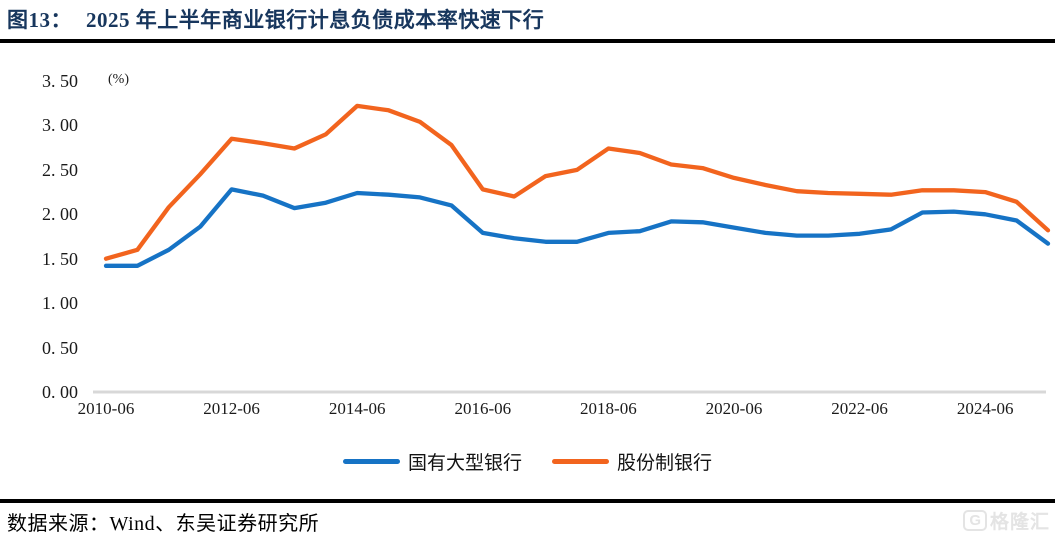 The width and height of the screenshot is (1055, 539). What do you see at coordinates (60, 169) in the screenshot?
I see `y-tick-label: 2. 50` at bounding box center [60, 169].